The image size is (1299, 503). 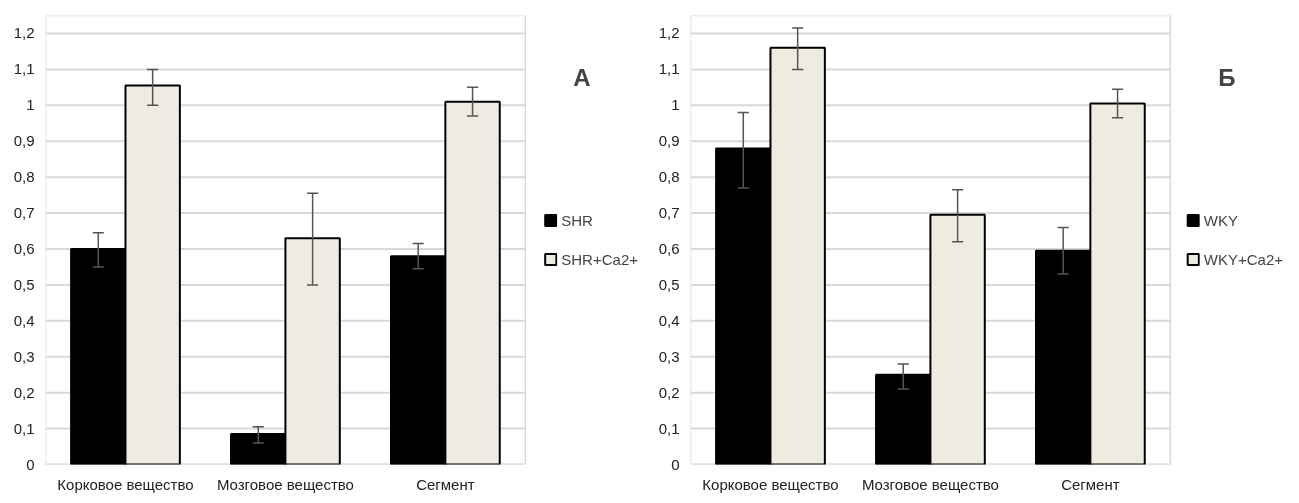 What do you see at coordinates (1243, 259) in the screenshot?
I see `legend-label: WKY+Ca2+` at bounding box center [1243, 259].